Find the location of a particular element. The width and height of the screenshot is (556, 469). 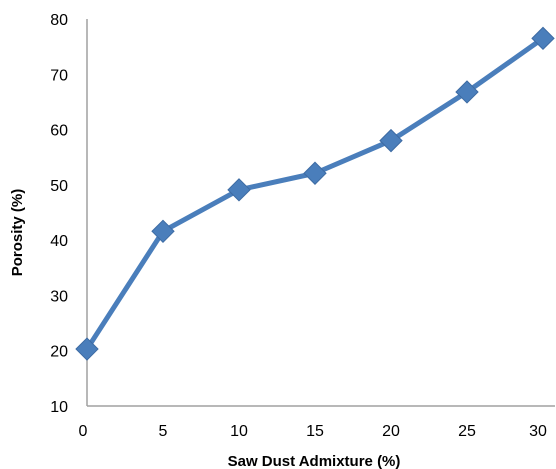

y-tick-labels: 10 20 30 40 50 60 70 80 is located at coordinates (59, 214).